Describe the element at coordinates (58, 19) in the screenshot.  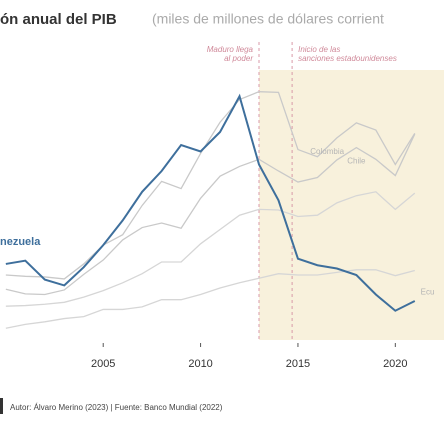
I see `chart-title: ón anual del PIB` at that location.